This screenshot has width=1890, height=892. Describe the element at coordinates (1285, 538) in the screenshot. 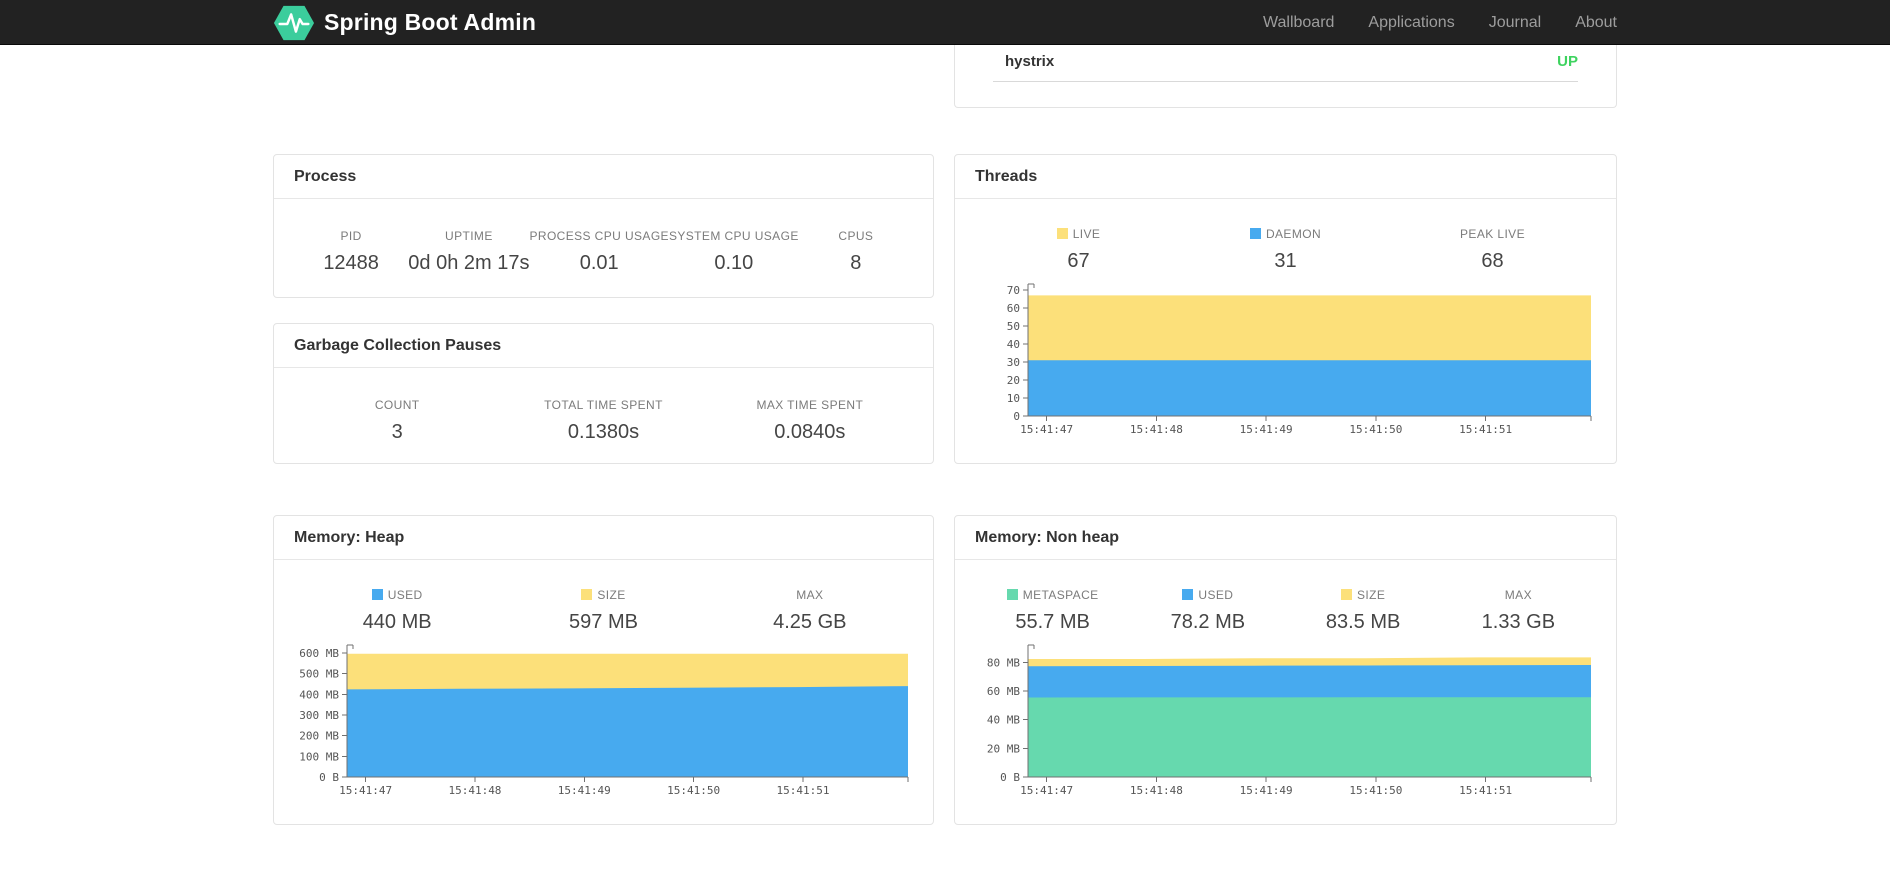

I see `nonheap-card-title: Memory: Non heap` at that location.